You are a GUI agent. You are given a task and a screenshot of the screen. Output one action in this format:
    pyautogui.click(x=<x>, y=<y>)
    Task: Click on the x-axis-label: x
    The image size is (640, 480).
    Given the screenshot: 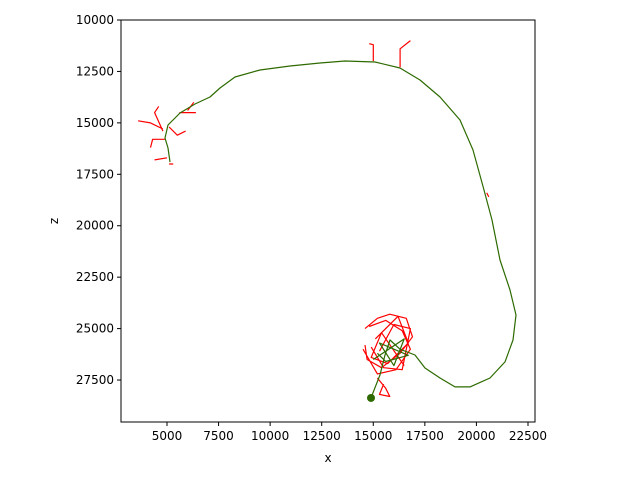 What is the action you would take?
    pyautogui.click(x=327, y=458)
    